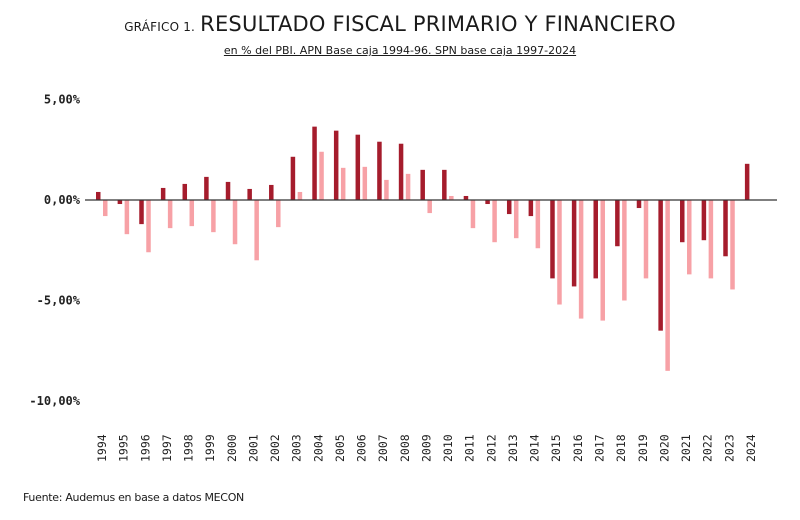 This screenshot has height=520, width=800. I want to click on bar-financial-2008, so click(408, 186).